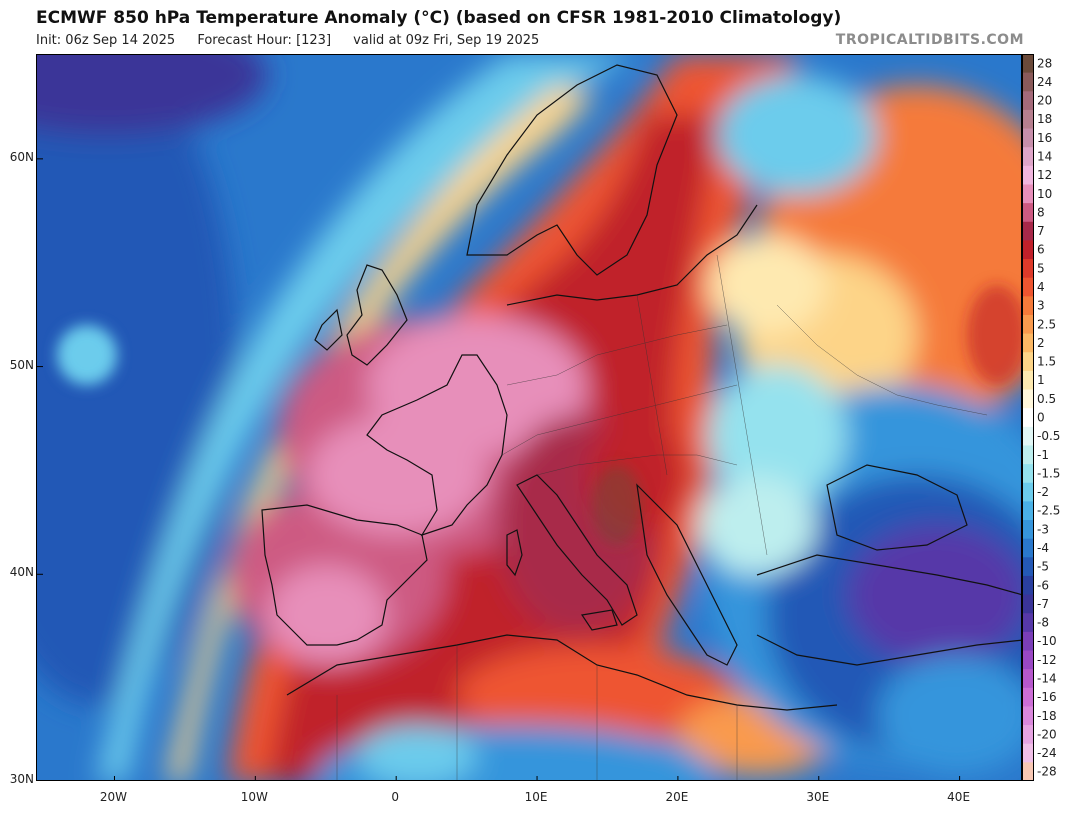  Describe the element at coordinates (1041, 380) in the screenshot. I see `colorbar-label: 1` at that location.